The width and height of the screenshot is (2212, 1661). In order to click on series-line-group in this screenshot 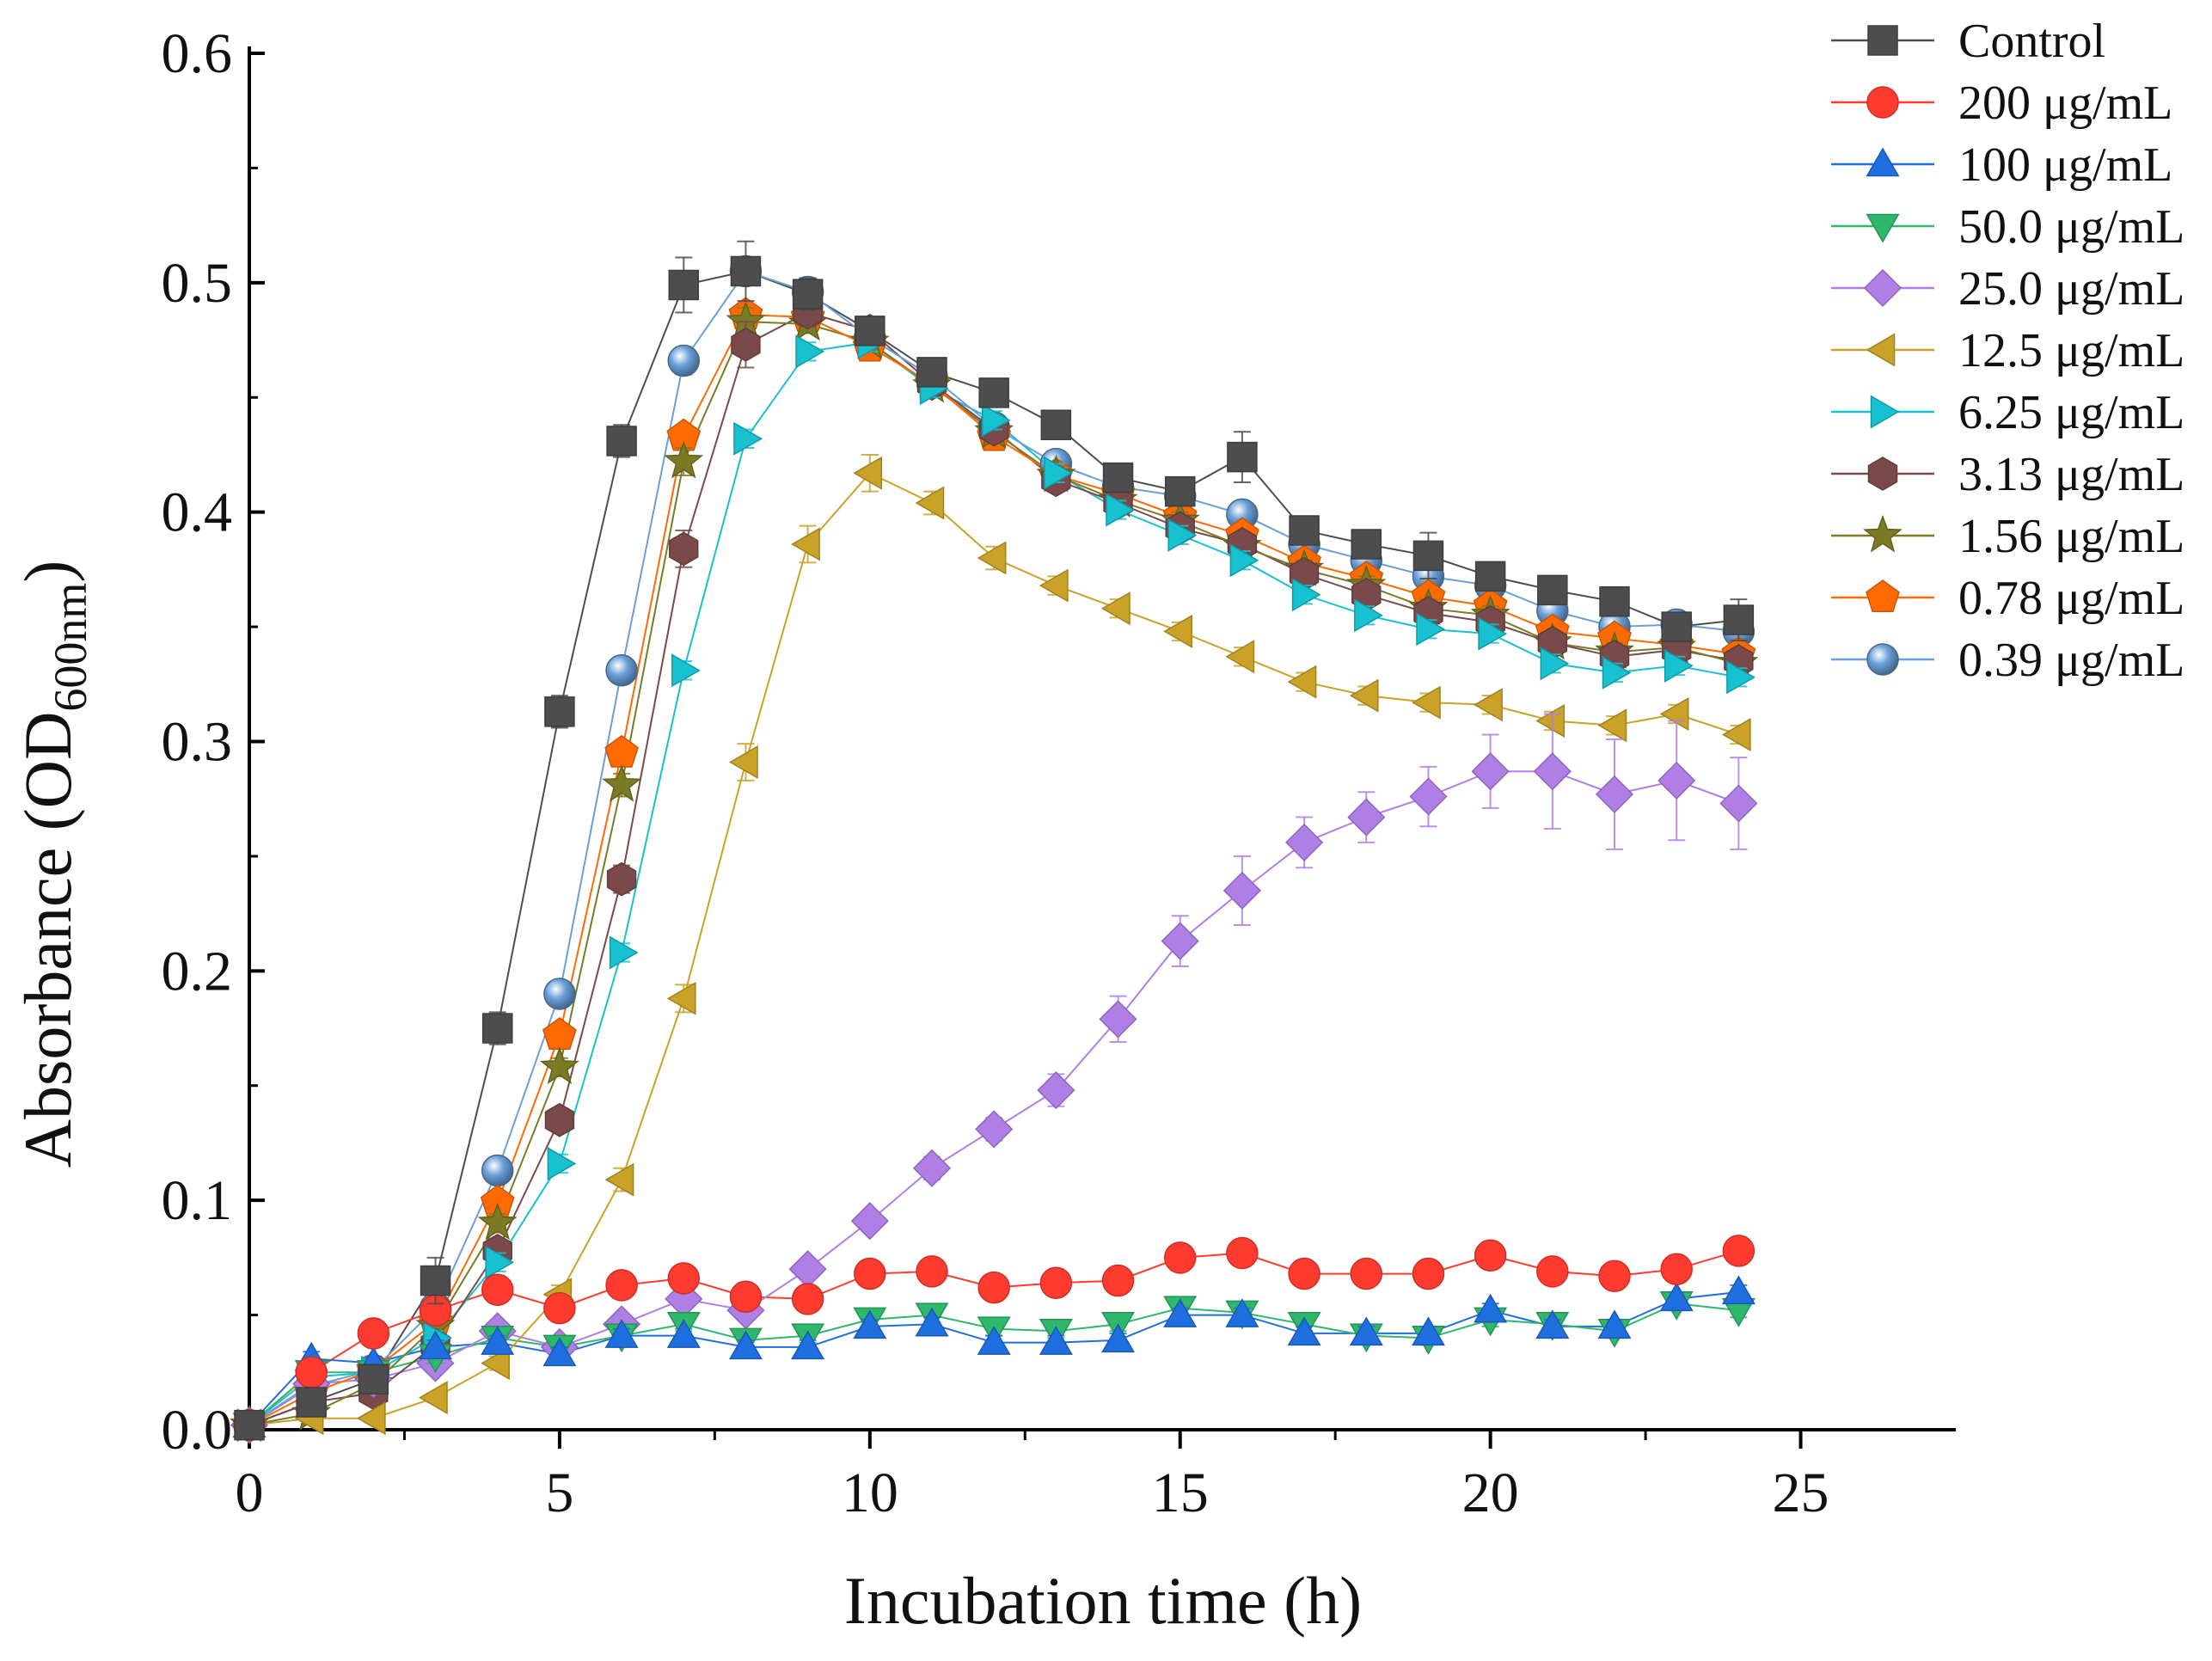, I will do `click(993, 1358)`.